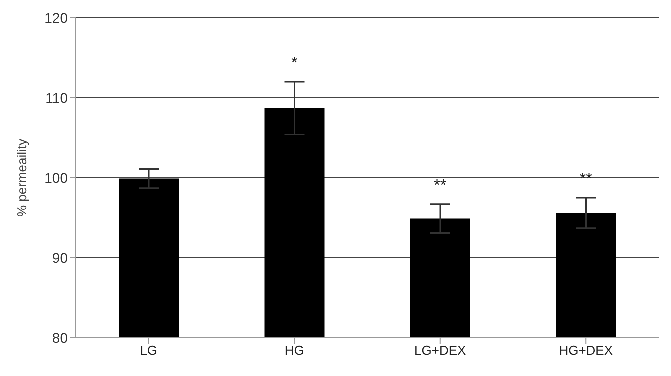 The height and width of the screenshot is (376, 671). What do you see at coordinates (57, 98) in the screenshot?
I see `y-tick-label: 110` at bounding box center [57, 98].